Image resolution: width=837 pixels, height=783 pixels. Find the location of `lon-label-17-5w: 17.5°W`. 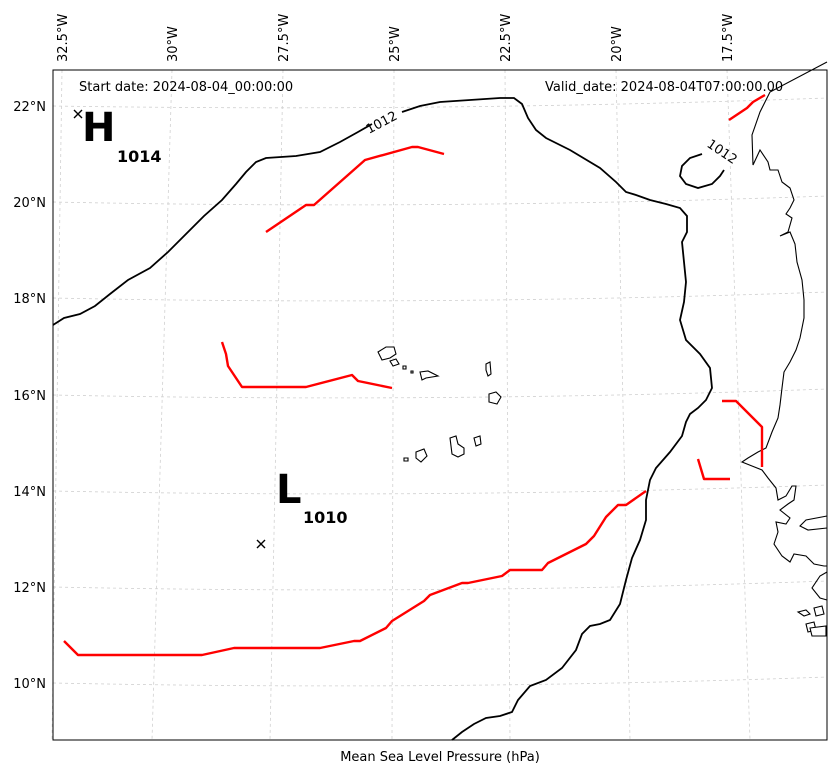

lon-label-17-5w: 17.5°W is located at coordinates (728, 38).